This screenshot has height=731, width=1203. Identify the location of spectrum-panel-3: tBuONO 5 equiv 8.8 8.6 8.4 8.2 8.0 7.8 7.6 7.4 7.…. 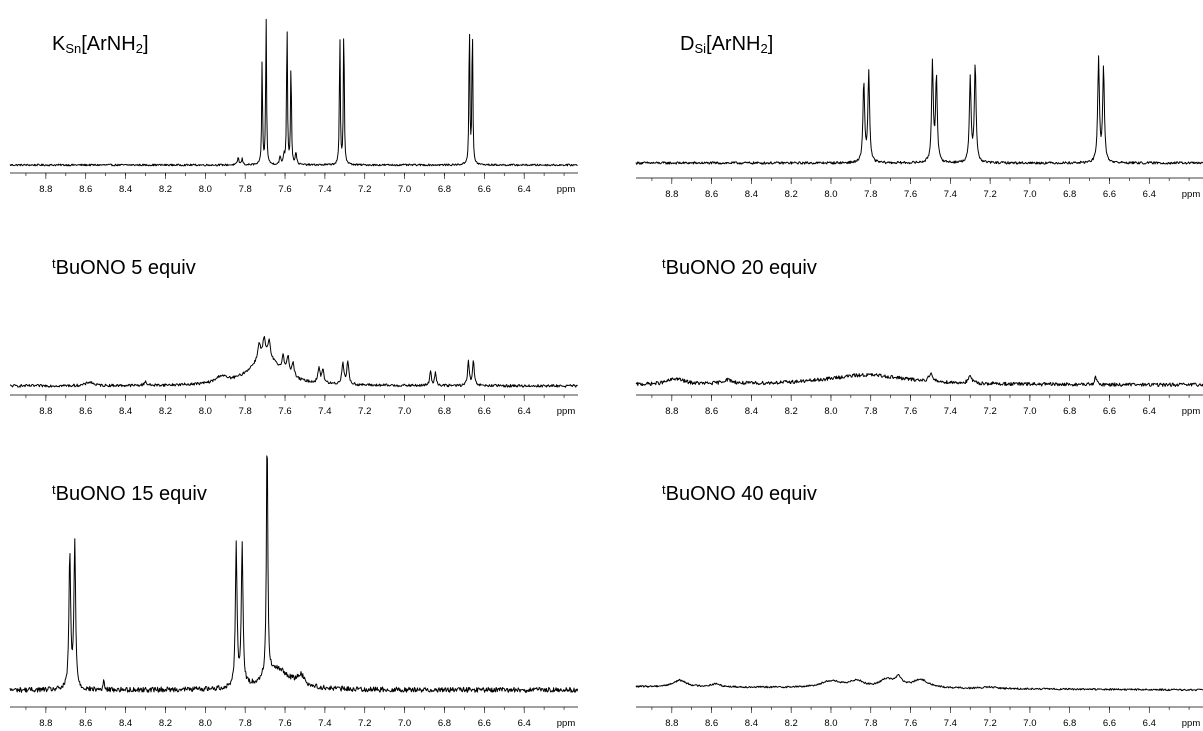
(293, 336).